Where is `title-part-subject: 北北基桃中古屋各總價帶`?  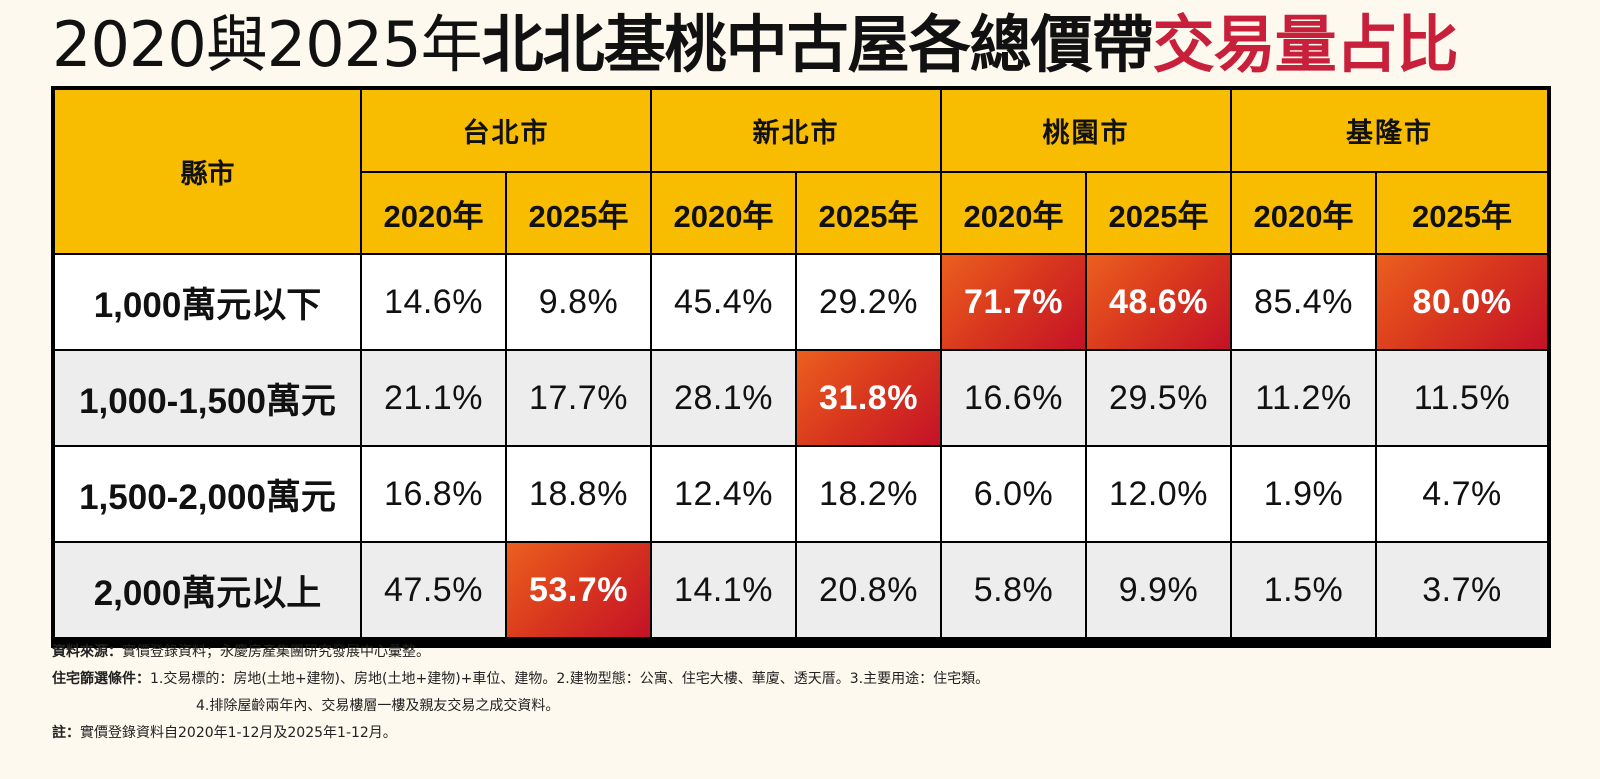
title-part-subject: 北北基桃中古屋各總價帶 is located at coordinates (817, 44).